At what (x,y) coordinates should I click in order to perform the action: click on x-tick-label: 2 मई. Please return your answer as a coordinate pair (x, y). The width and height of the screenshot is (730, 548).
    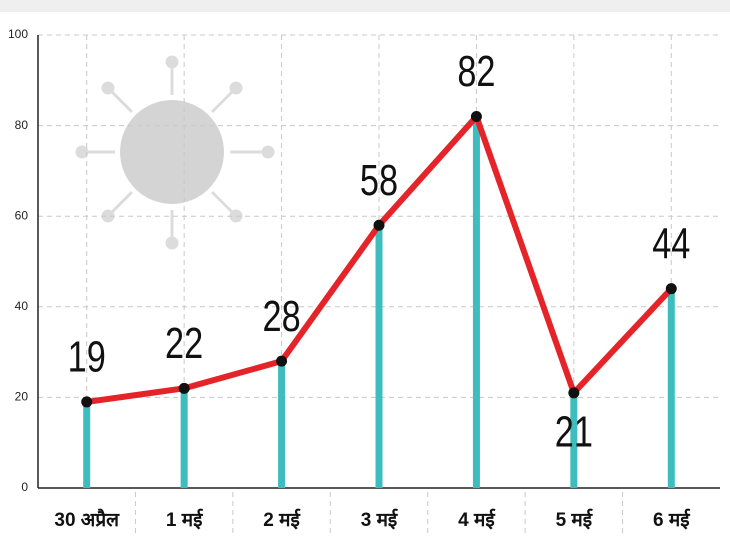
    Looking at the image, I should click on (282, 519).